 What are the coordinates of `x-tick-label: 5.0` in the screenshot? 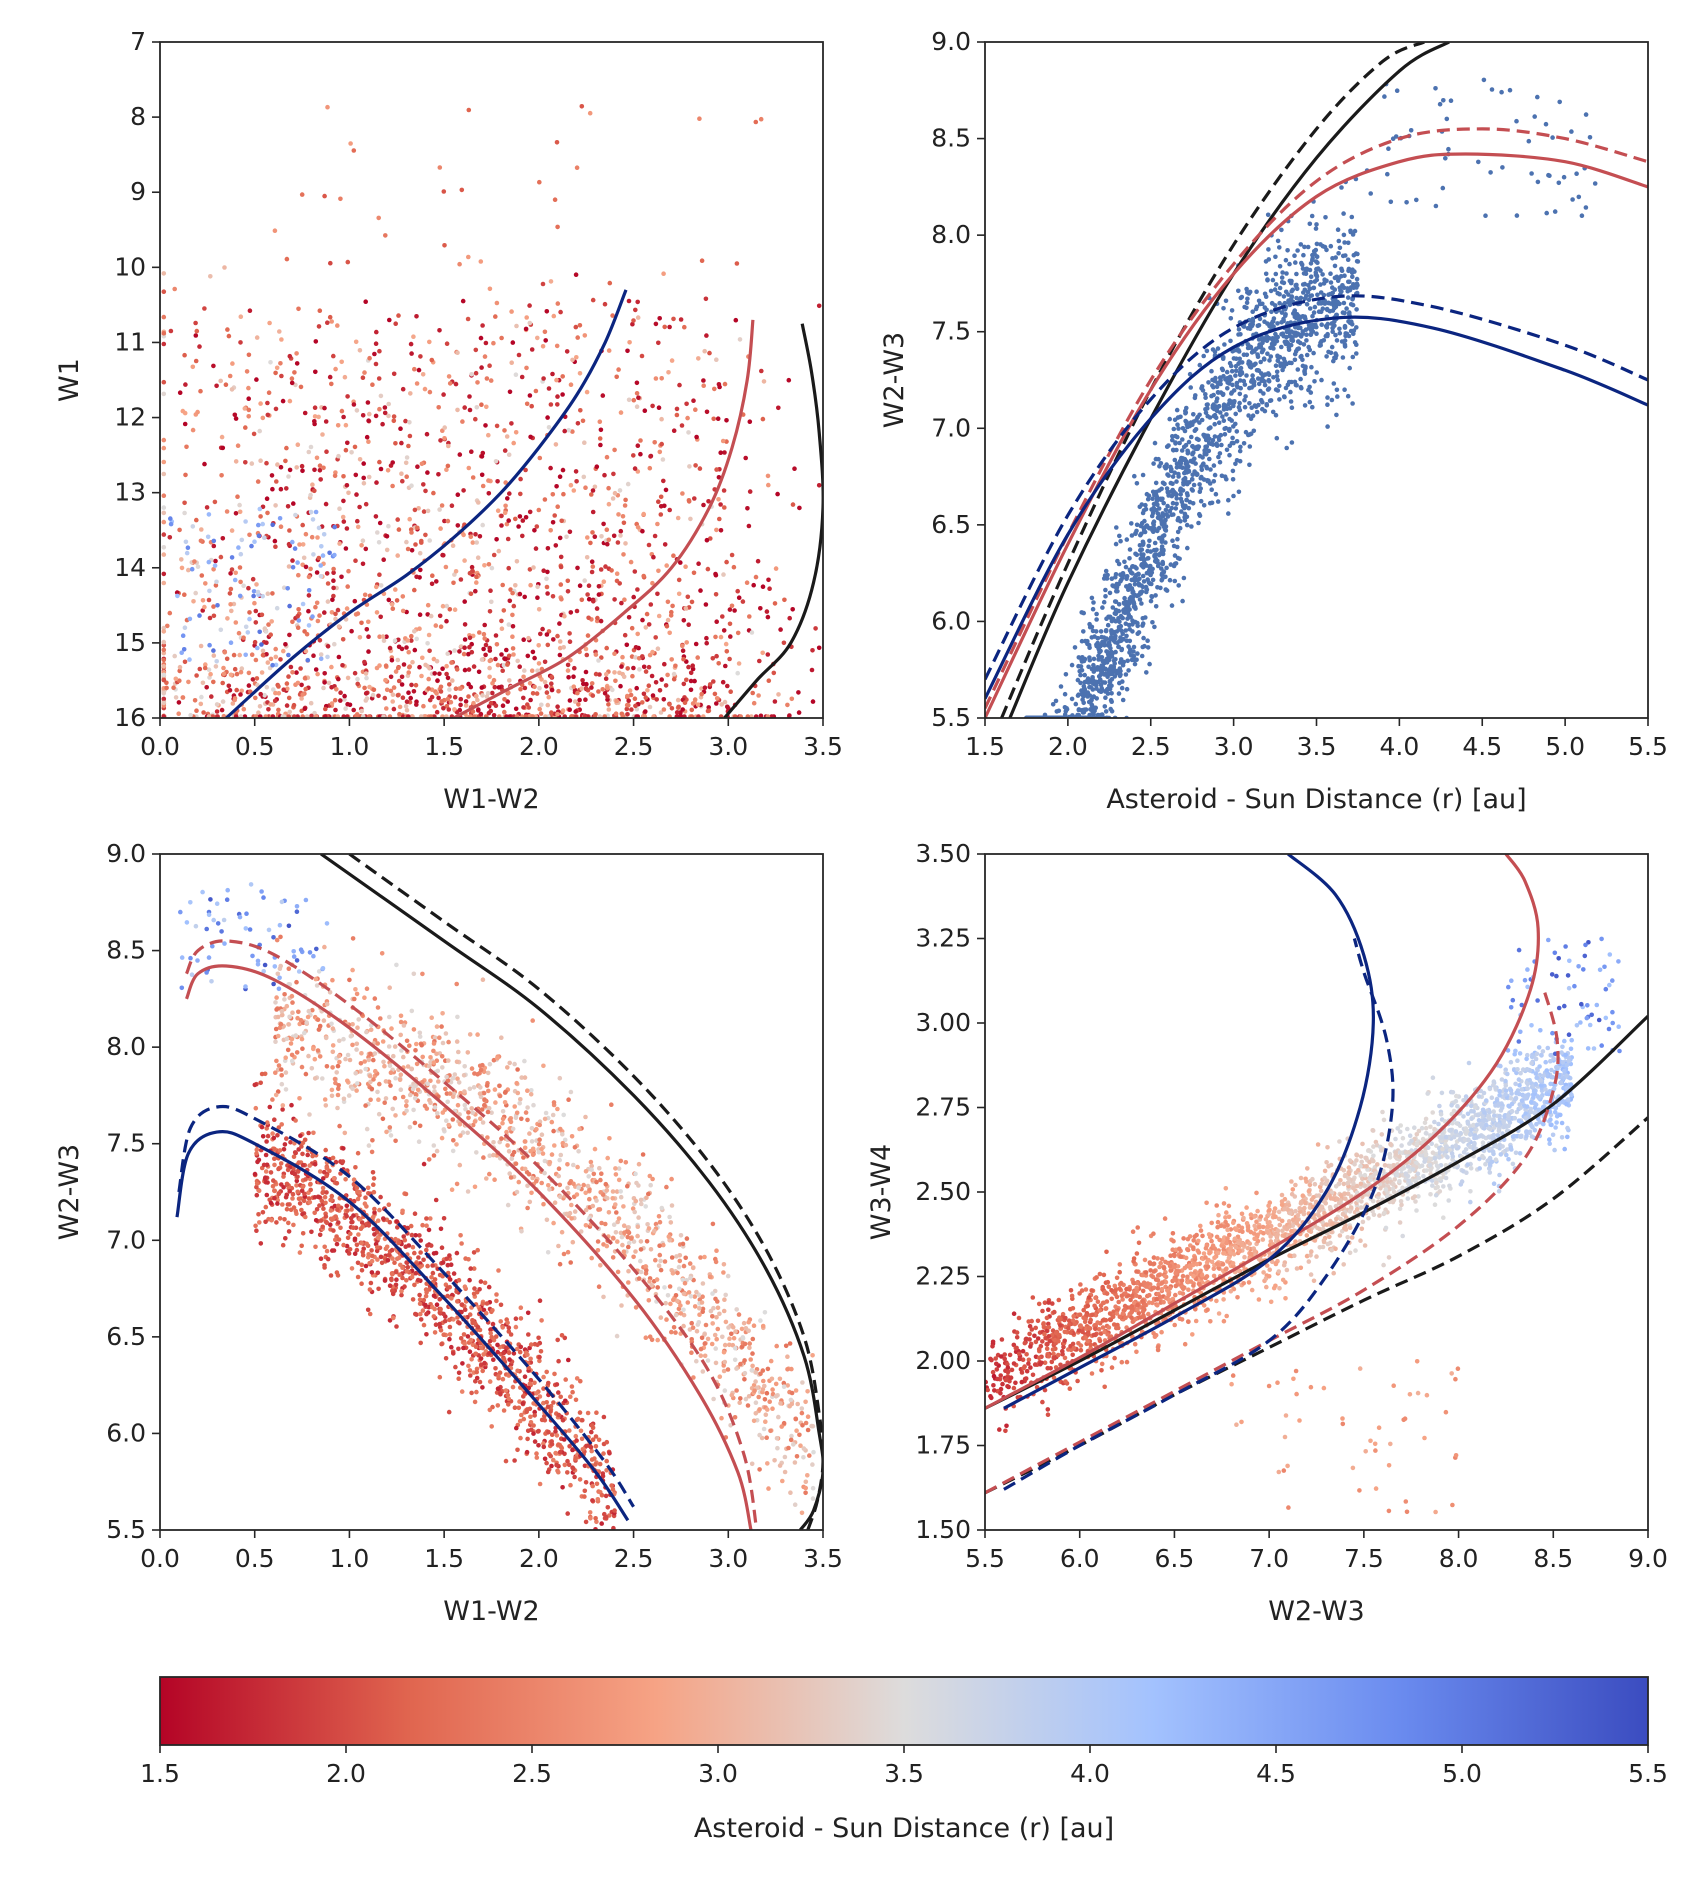 It's located at (1565, 746).